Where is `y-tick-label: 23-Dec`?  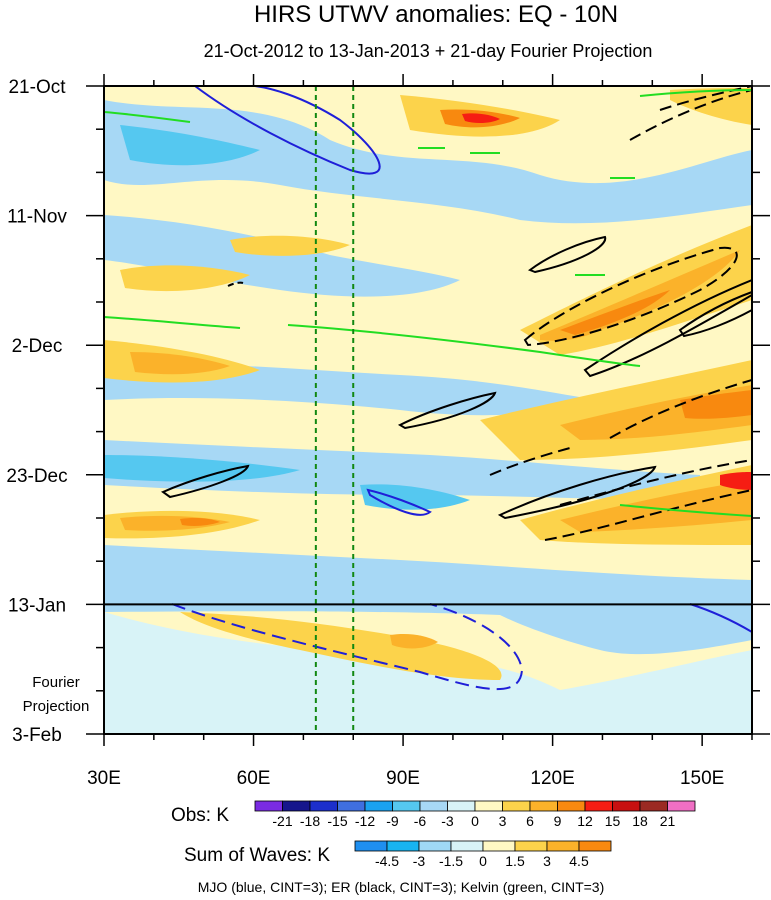 y-tick-label: 23-Dec is located at coordinates (36, 476).